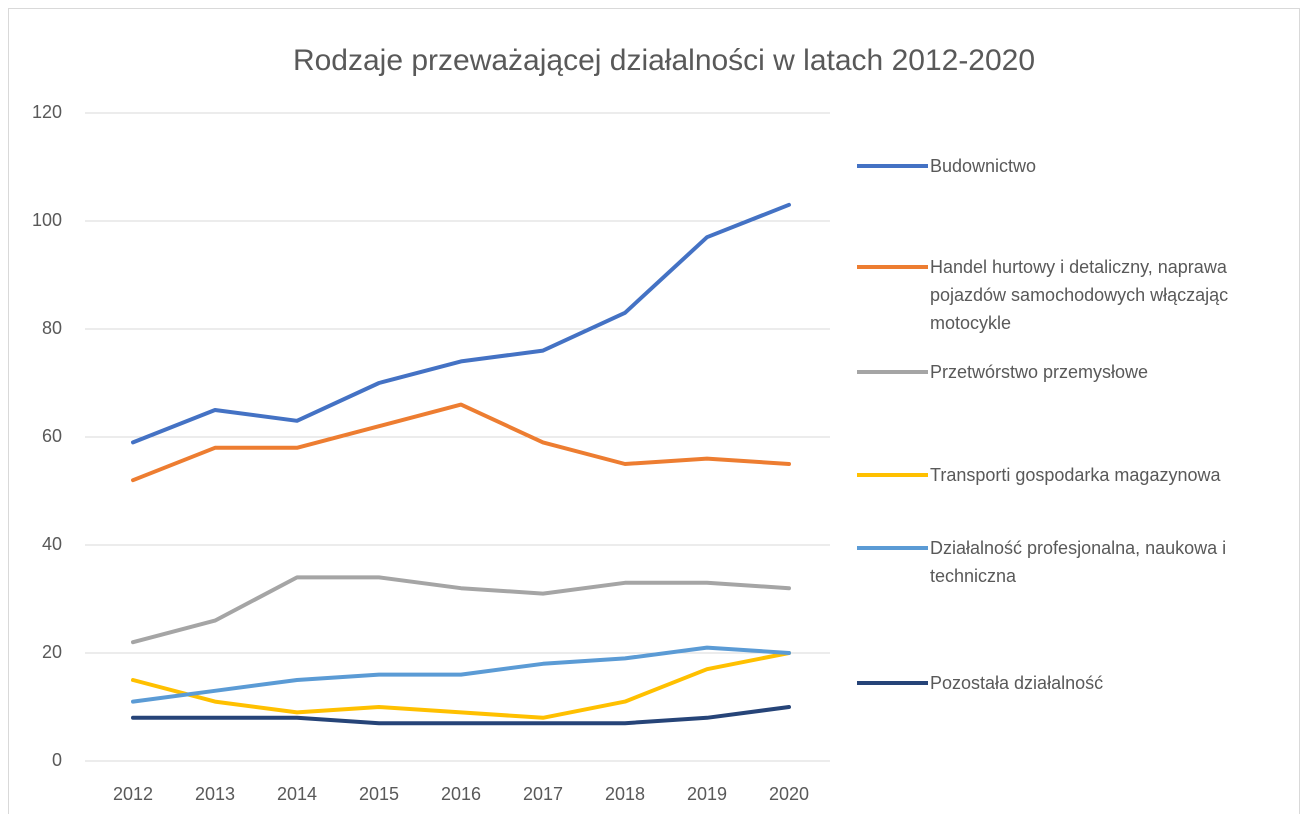 This screenshot has width=1308, height=814. Describe the element at coordinates (133, 794) in the screenshot. I see `x-tick-label: 2012` at that location.